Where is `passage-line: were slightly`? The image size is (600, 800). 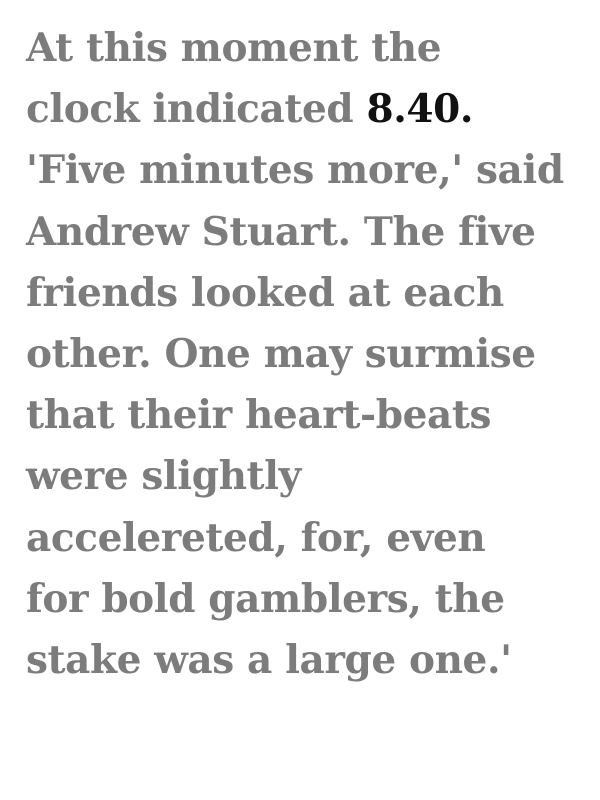
passage-line: were slightly is located at coordinates (306, 476).